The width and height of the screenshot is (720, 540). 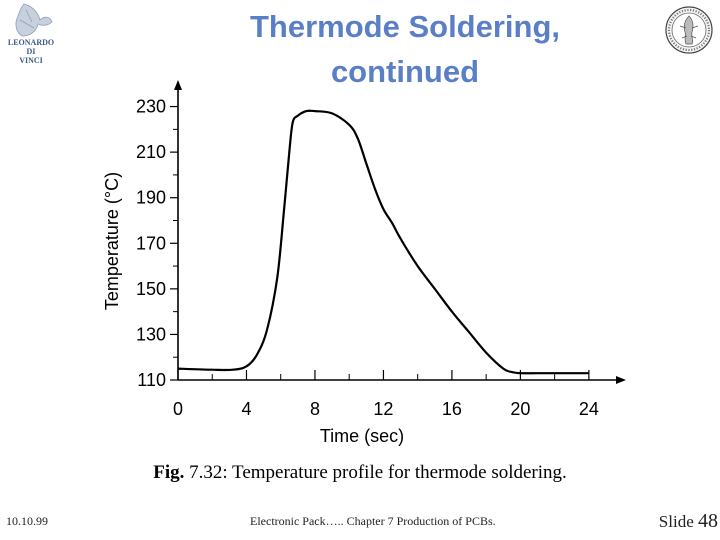 What do you see at coordinates (178, 85) in the screenshot?
I see `y-axis-arrow-icon` at bounding box center [178, 85].